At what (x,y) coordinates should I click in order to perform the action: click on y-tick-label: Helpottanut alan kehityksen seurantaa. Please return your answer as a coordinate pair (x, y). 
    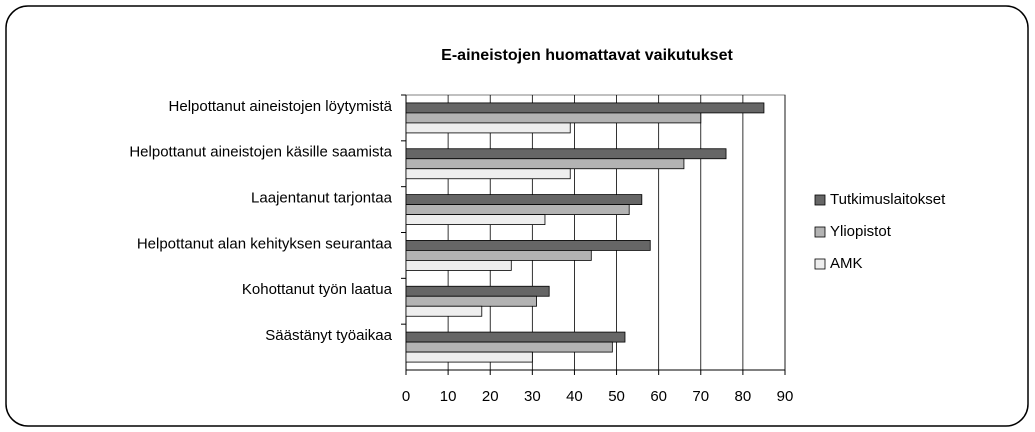
    Looking at the image, I should click on (265, 243).